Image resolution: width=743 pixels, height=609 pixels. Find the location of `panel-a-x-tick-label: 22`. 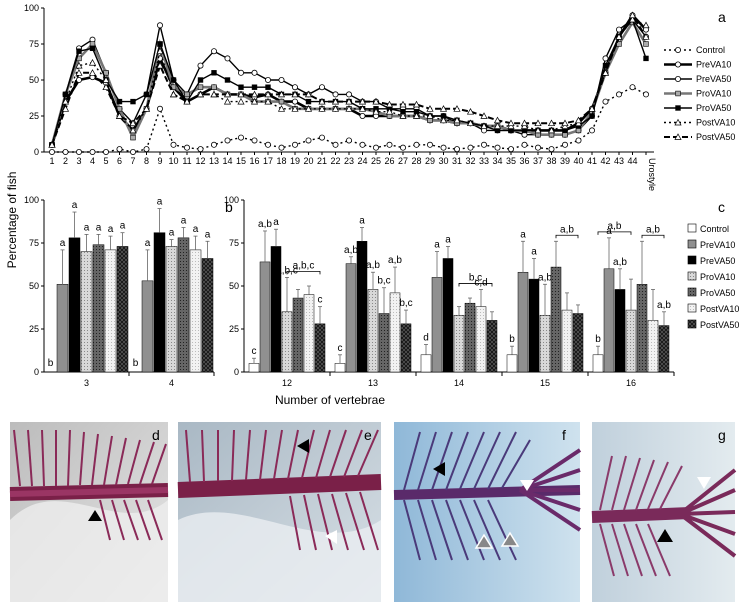

panel-a-x-tick-label: 22 is located at coordinates (335, 161).